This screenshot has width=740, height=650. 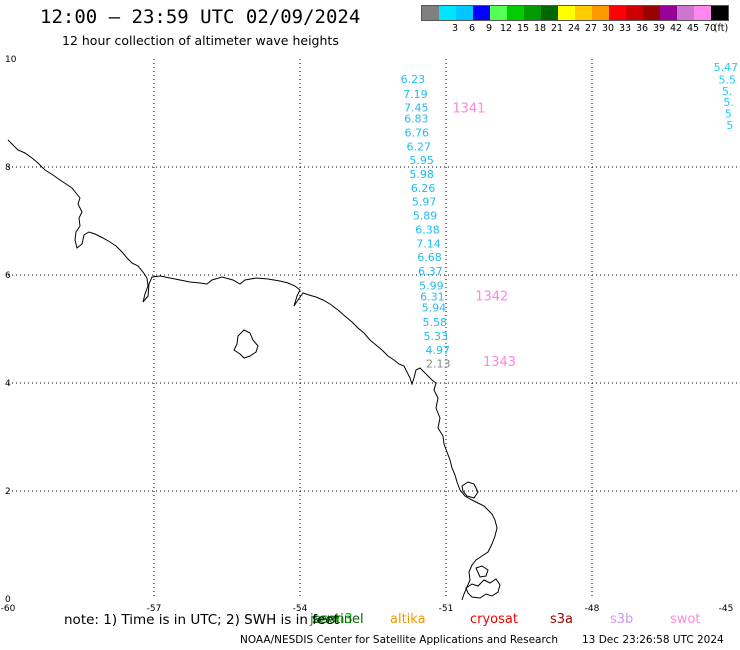 What do you see at coordinates (622, 619) in the screenshot?
I see `satellite-s3b: s3b` at bounding box center [622, 619].